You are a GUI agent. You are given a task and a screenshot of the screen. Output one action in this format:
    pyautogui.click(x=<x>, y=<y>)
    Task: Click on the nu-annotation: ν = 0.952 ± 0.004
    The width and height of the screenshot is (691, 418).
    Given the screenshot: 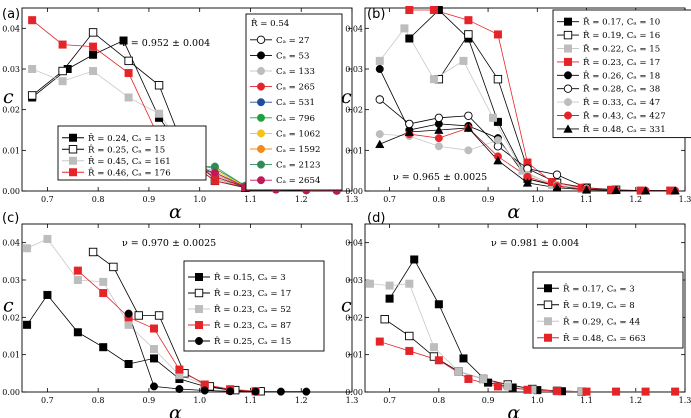 What is the action you would take?
    pyautogui.click(x=166, y=43)
    